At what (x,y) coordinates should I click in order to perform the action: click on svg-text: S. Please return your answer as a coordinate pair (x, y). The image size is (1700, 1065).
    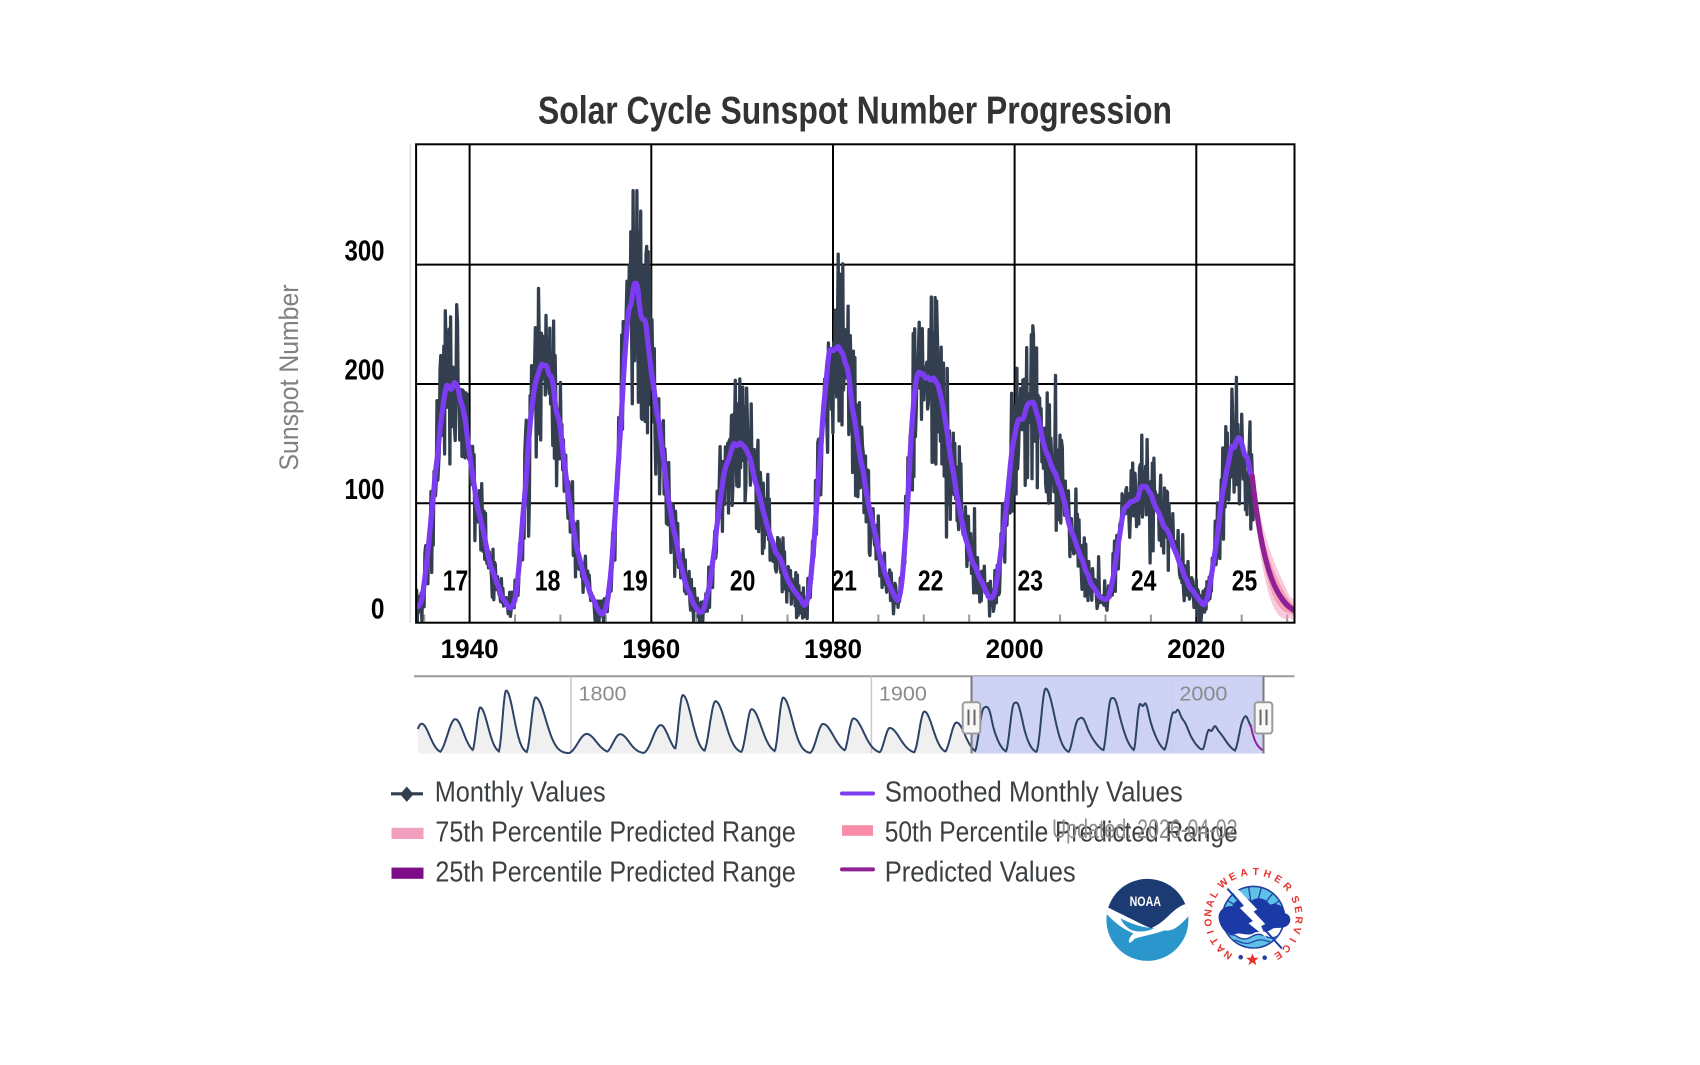
    Looking at the image, I should click on (1294, 899).